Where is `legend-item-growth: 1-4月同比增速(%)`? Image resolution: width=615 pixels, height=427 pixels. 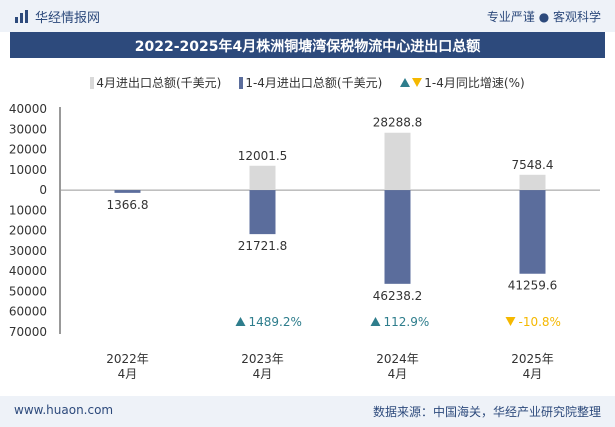 legend-item-growth: 1-4月同比增速(%) is located at coordinates (462, 82).